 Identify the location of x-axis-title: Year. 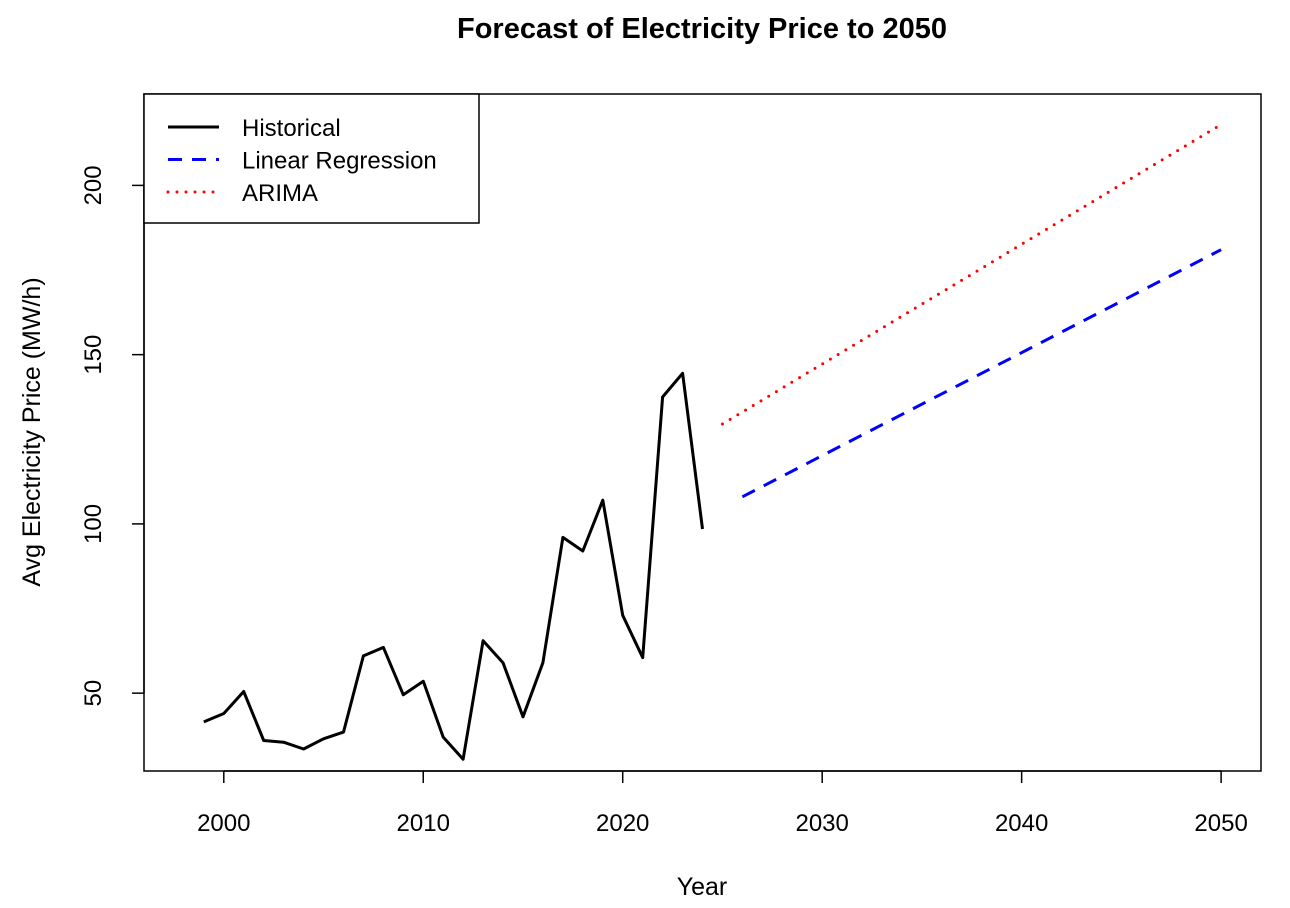
(702, 887).